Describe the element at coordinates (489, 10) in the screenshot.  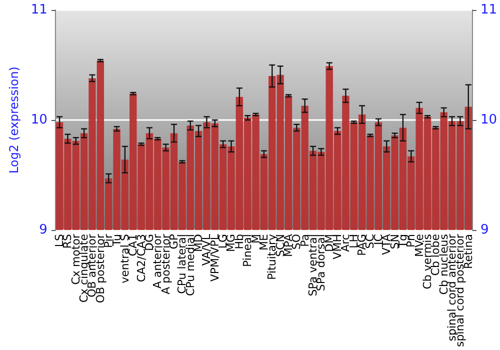
I see `y2-tick-label: 11` at that location.